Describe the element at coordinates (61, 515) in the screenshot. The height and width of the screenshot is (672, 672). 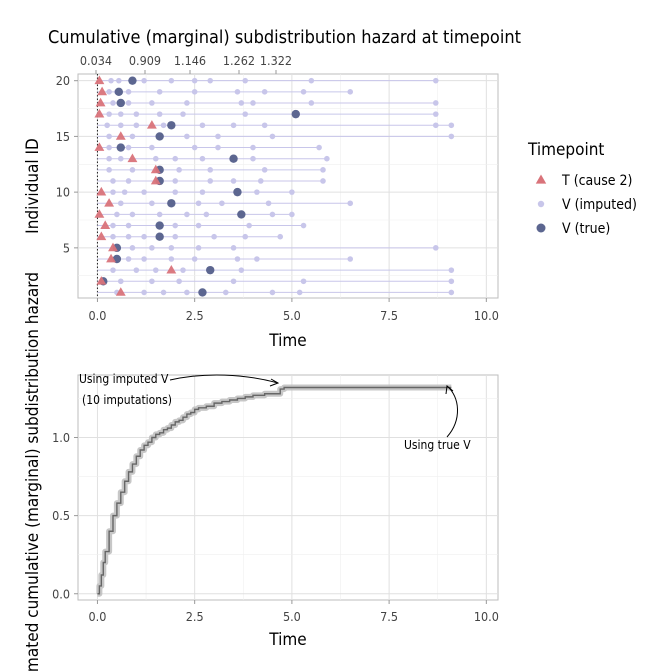
I see `bottom-y-tick-label: 0.5` at that location.